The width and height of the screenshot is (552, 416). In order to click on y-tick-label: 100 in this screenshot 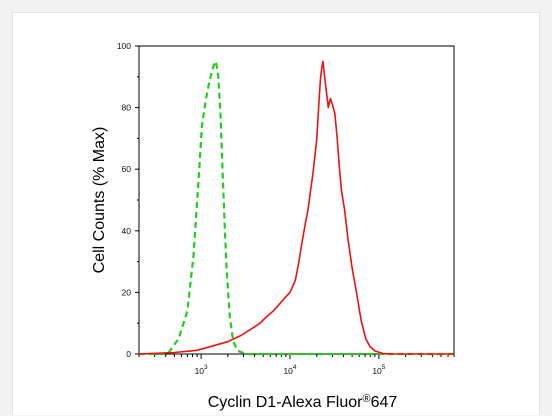, I will do `click(124, 46)`.